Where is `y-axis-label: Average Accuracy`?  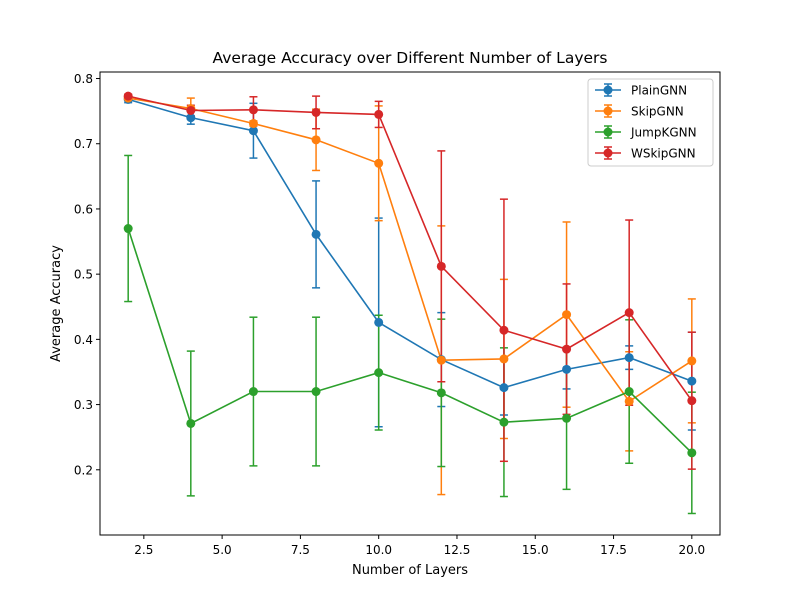
y-axis-label: Average Accuracy is located at coordinates (56, 303).